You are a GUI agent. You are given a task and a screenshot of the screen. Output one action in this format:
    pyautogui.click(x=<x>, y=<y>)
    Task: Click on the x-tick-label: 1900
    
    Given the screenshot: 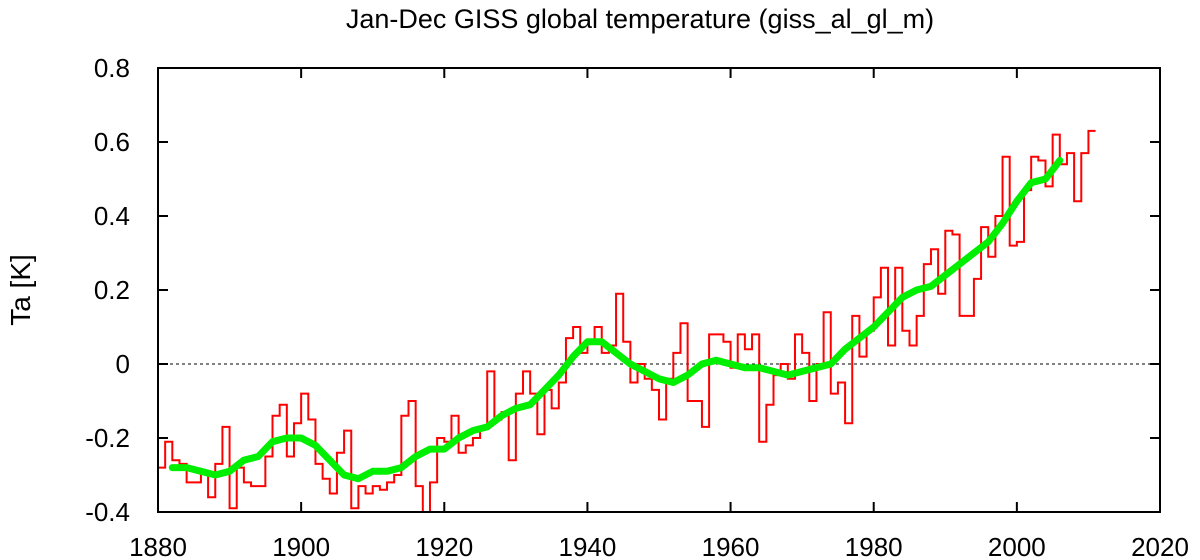 What is the action you would take?
    pyautogui.click(x=301, y=546)
    